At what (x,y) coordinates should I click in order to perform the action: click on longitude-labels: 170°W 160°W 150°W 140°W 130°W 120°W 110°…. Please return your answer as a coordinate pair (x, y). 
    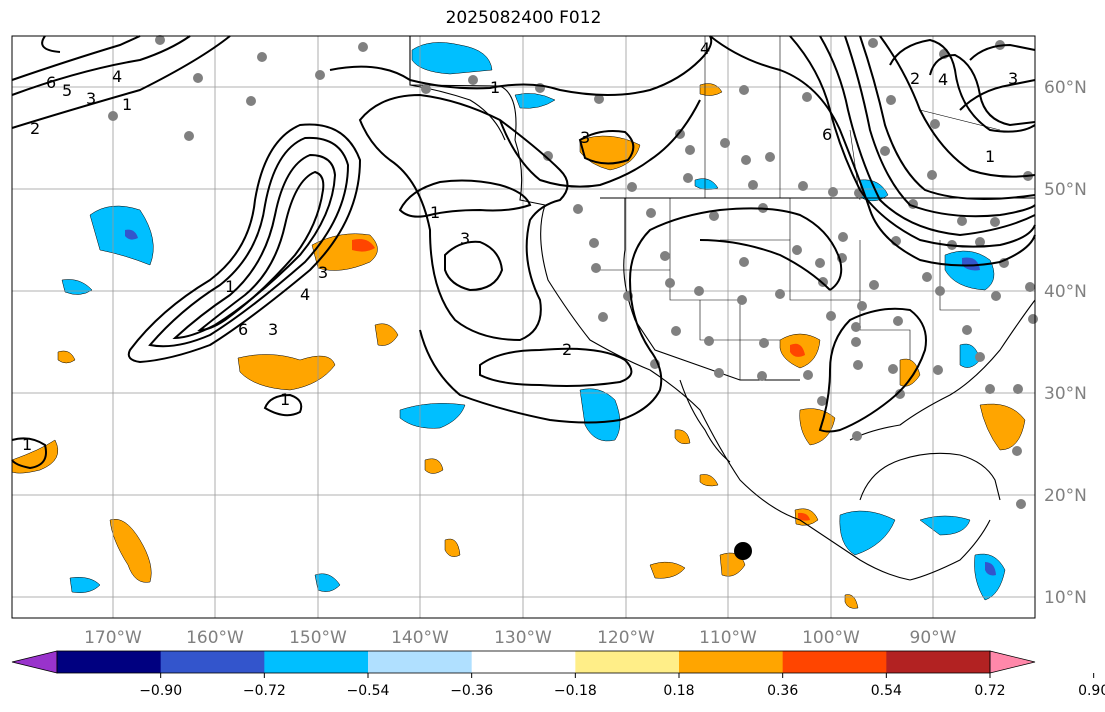
    Looking at the image, I should click on (520, 638).